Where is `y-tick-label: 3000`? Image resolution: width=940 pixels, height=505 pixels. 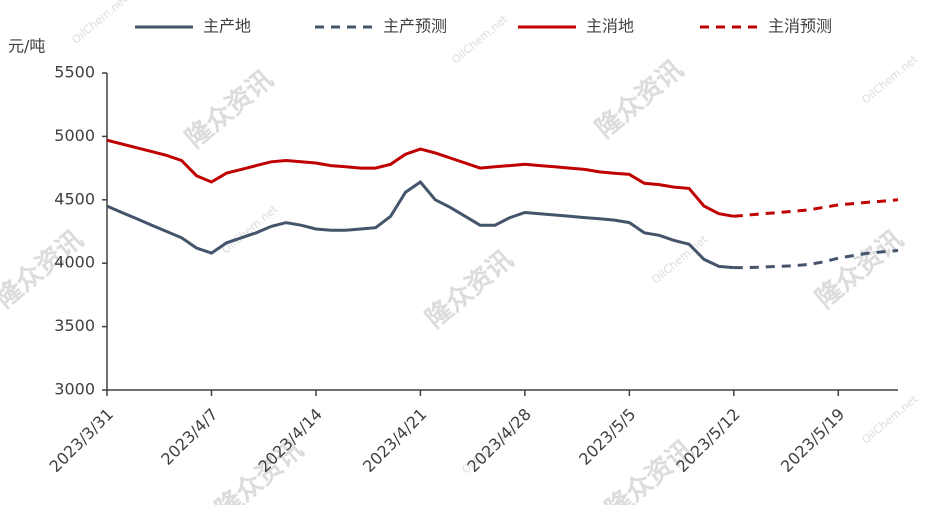
y-tick-label: 3000 is located at coordinates (74, 389).